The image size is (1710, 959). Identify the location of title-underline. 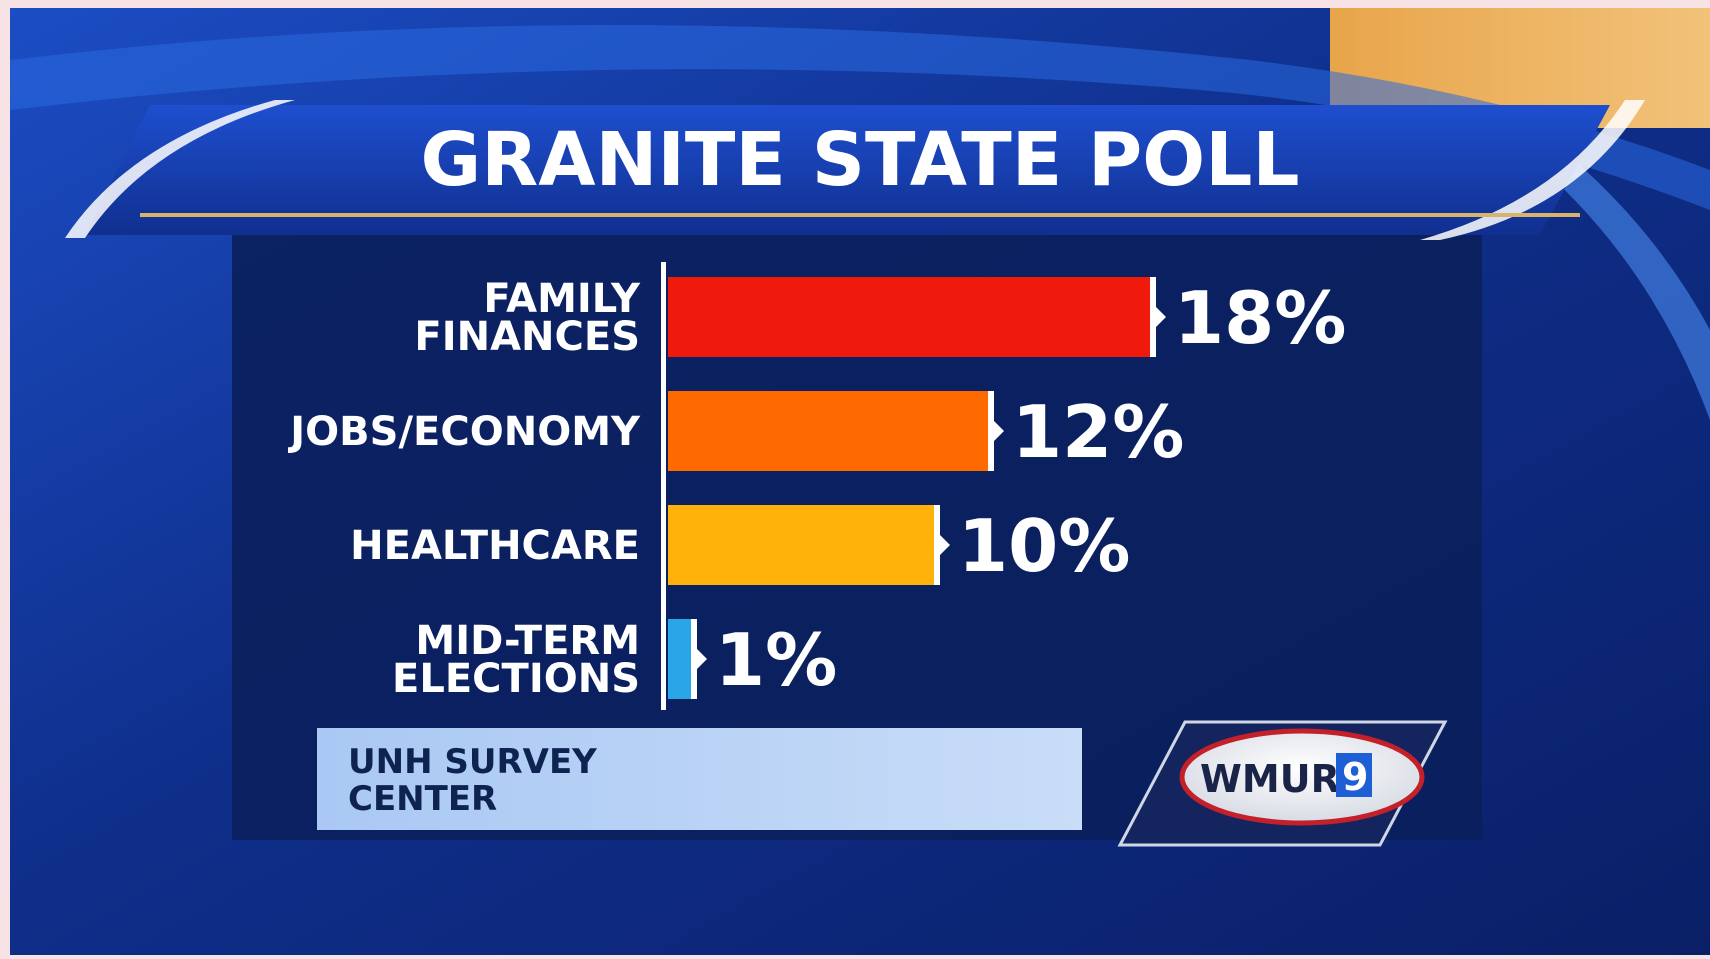
(860, 215).